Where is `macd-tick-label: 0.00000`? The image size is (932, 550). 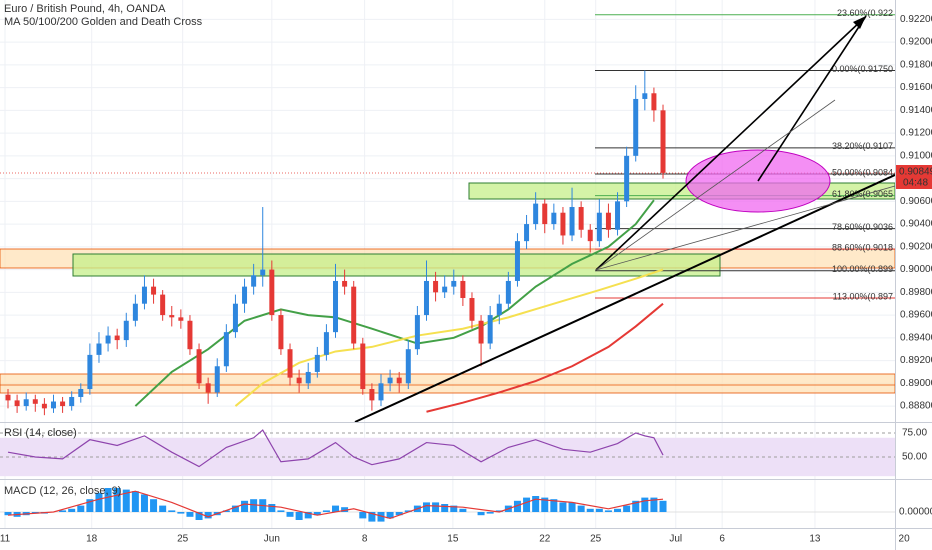
macd-tick-label: 0.00000 is located at coordinates (915, 512).